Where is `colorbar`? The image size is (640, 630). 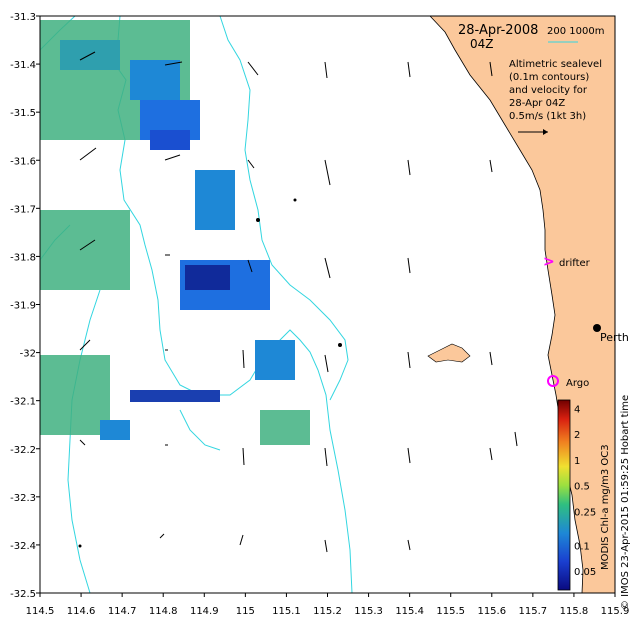
colorbar is located at coordinates (564, 495).